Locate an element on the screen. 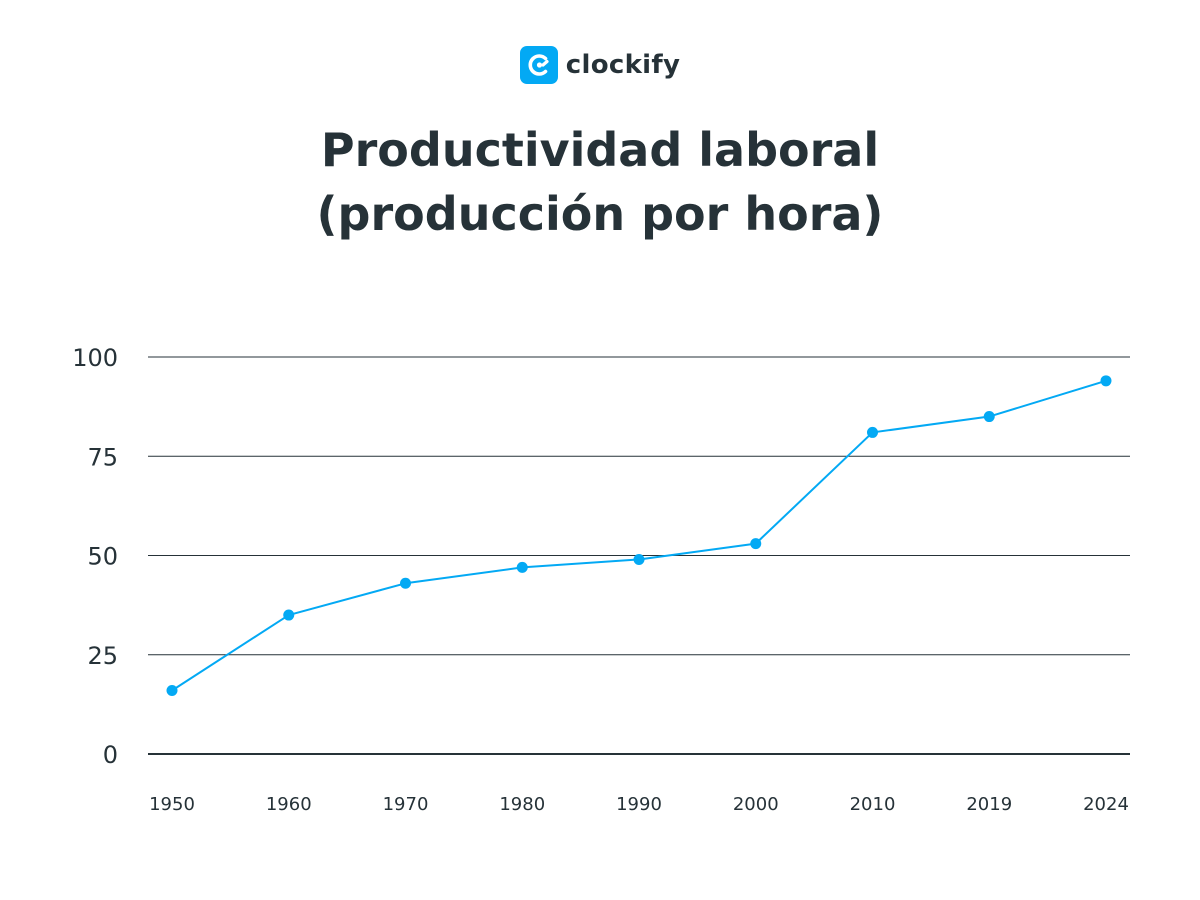  x-tick-label: 1990 is located at coordinates (639, 804).